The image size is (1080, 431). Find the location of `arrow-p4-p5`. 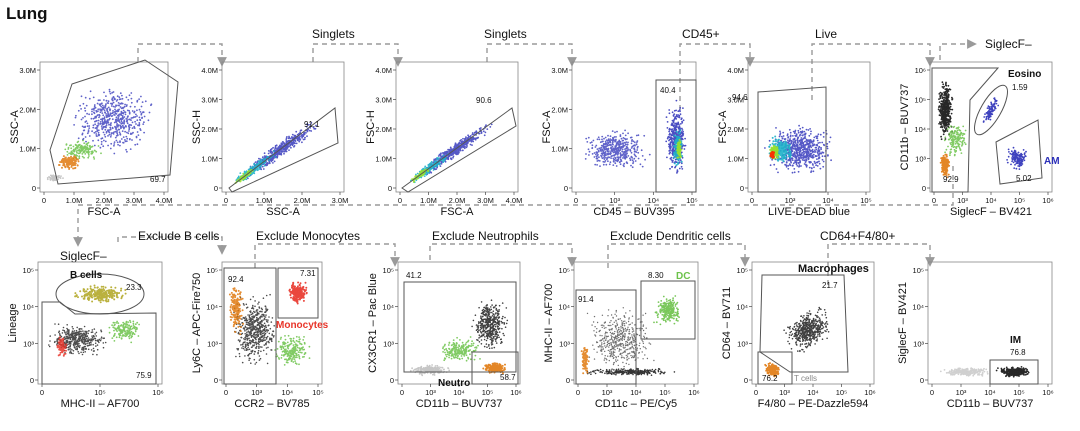

arrow-p4-p5 is located at coordinates (717, 76).